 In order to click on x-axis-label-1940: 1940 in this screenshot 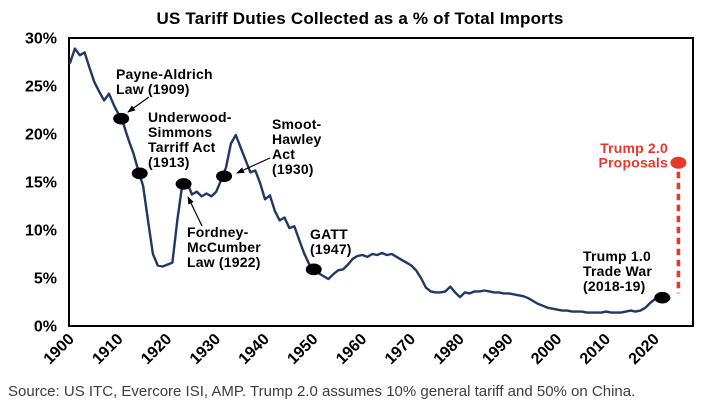, I will do `click(254, 349)`.